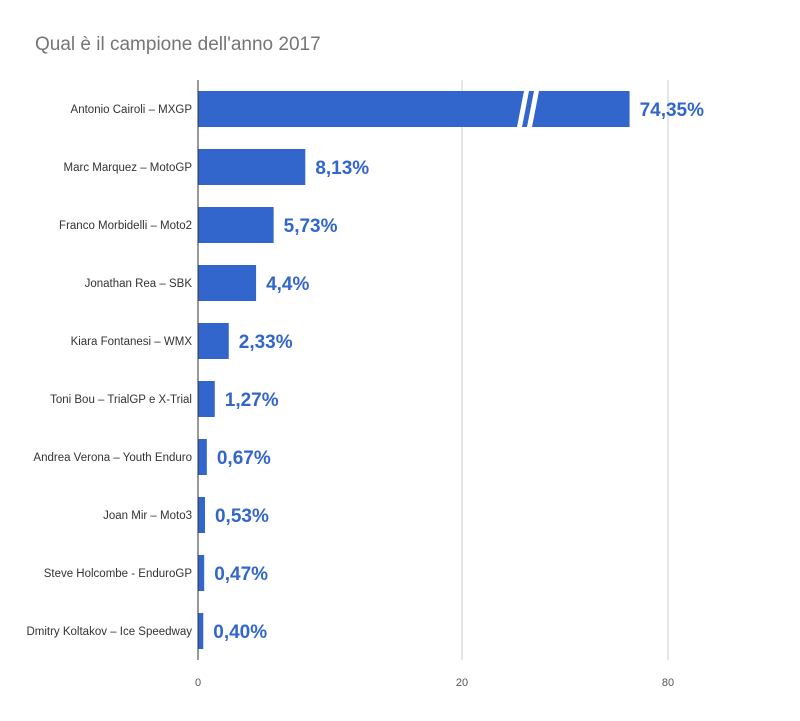 Image resolution: width=800 pixels, height=721 pixels. Describe the element at coordinates (198, 683) in the screenshot. I see `x-tick-label: 0` at that location.